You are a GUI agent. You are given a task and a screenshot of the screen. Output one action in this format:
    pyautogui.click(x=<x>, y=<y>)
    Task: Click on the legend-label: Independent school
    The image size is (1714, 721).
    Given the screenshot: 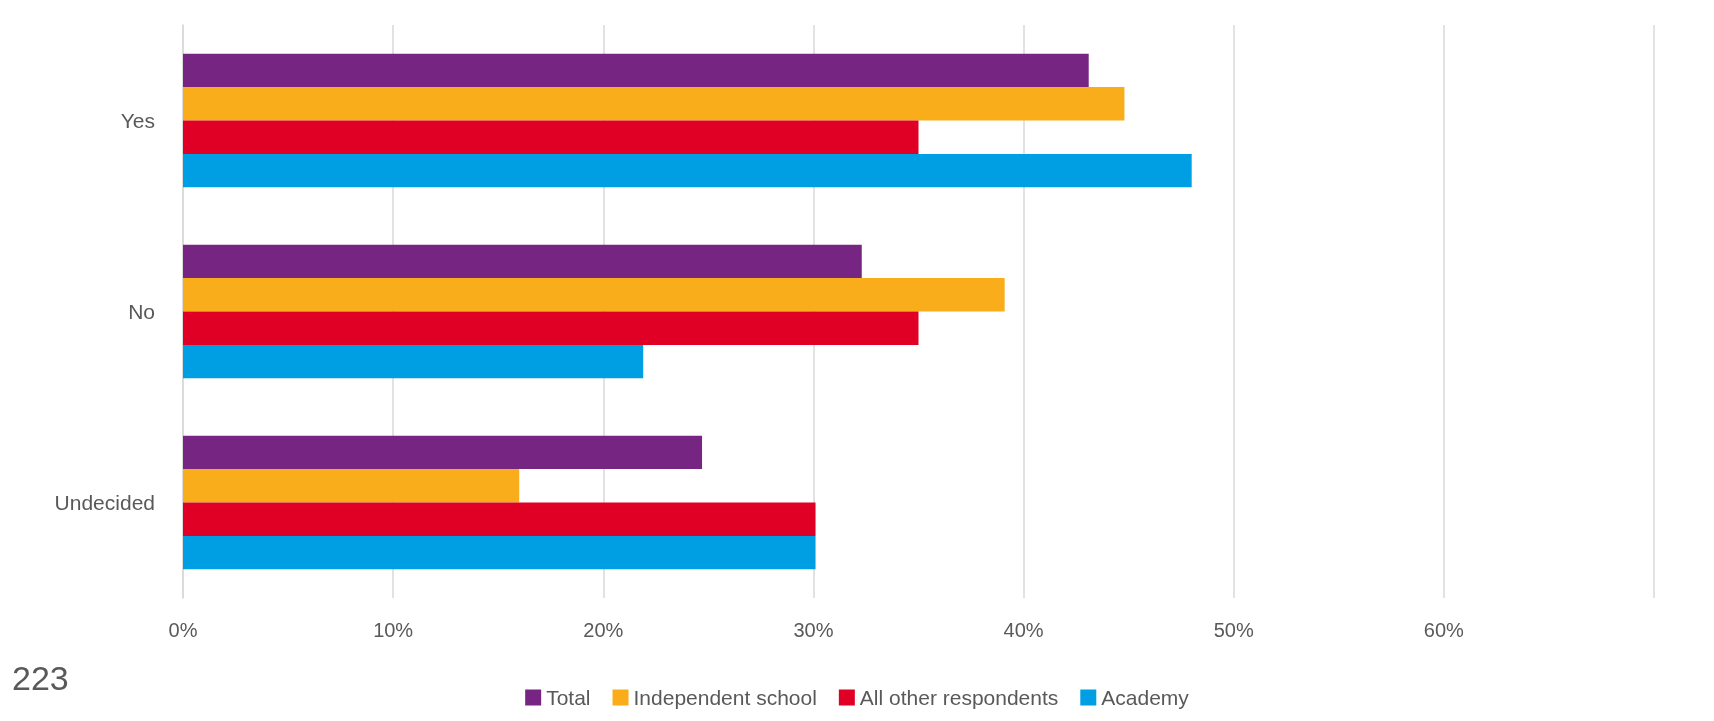 What is the action you would take?
    pyautogui.click(x=725, y=697)
    